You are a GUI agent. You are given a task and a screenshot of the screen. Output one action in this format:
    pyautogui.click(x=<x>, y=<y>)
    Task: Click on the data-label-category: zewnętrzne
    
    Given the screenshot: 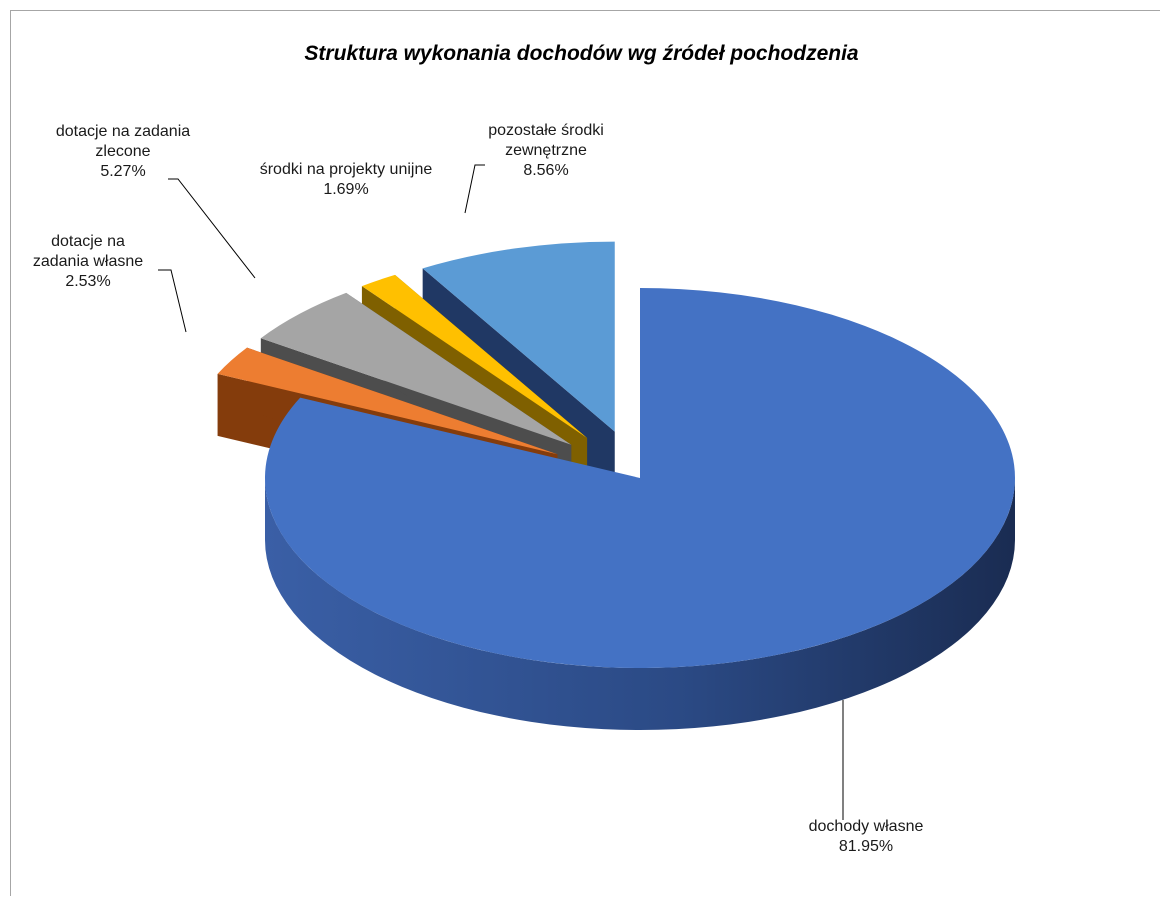 What is the action you would take?
    pyautogui.click(x=546, y=150)
    